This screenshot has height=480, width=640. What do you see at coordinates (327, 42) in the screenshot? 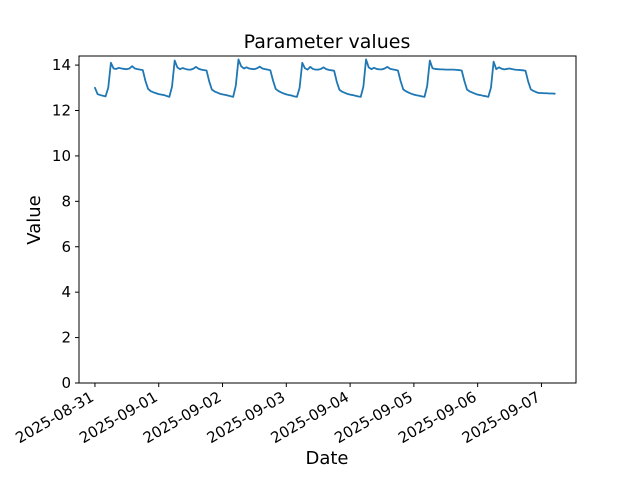
I see `chart-title: Parameter values` at bounding box center [327, 42].